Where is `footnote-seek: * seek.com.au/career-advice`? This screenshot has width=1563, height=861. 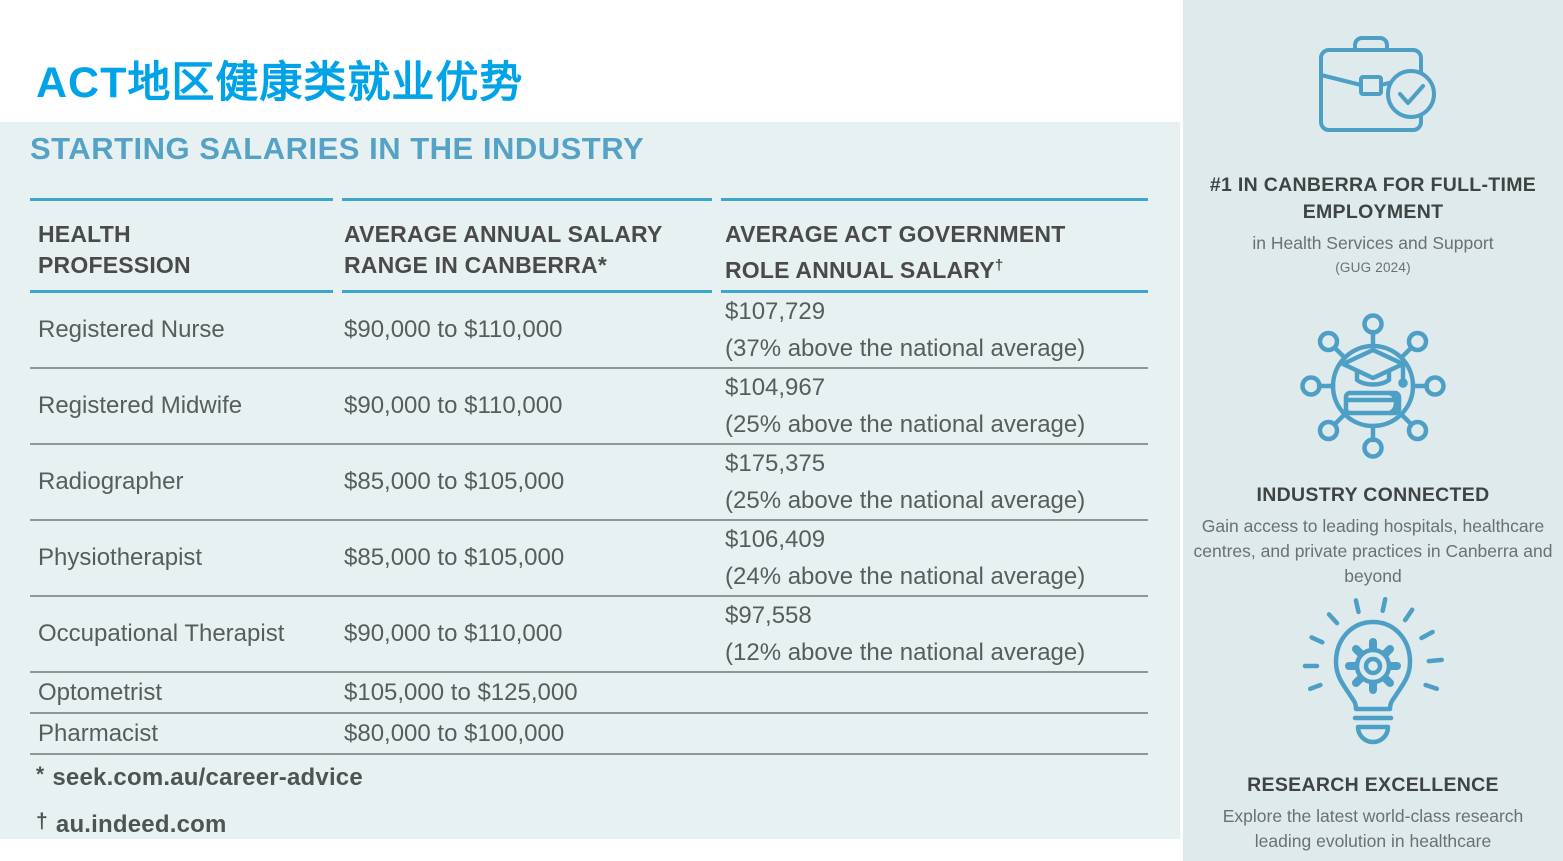 footnote-seek: * seek.com.au/career-advice is located at coordinates (199, 776).